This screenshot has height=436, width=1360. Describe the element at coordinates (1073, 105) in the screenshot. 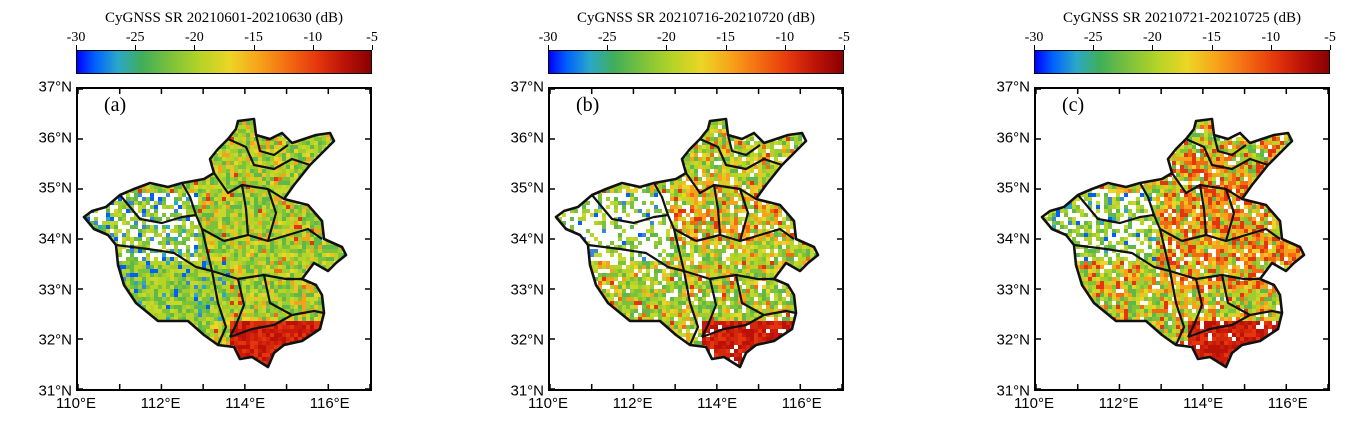

I see `panel-label: (c)` at that location.